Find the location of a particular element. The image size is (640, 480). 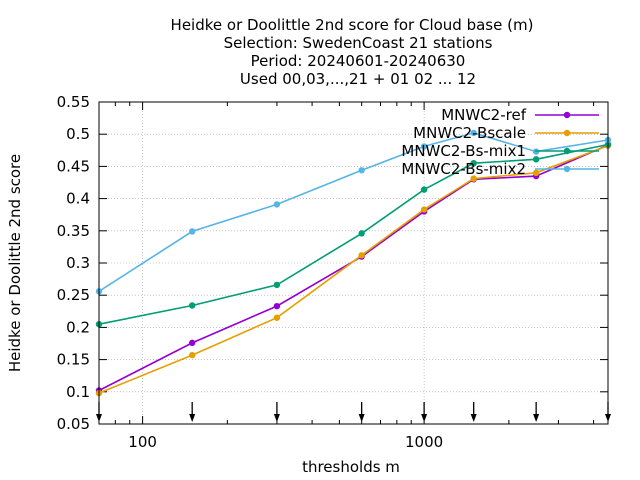

x-tick-label: 100 is located at coordinates (142, 442).